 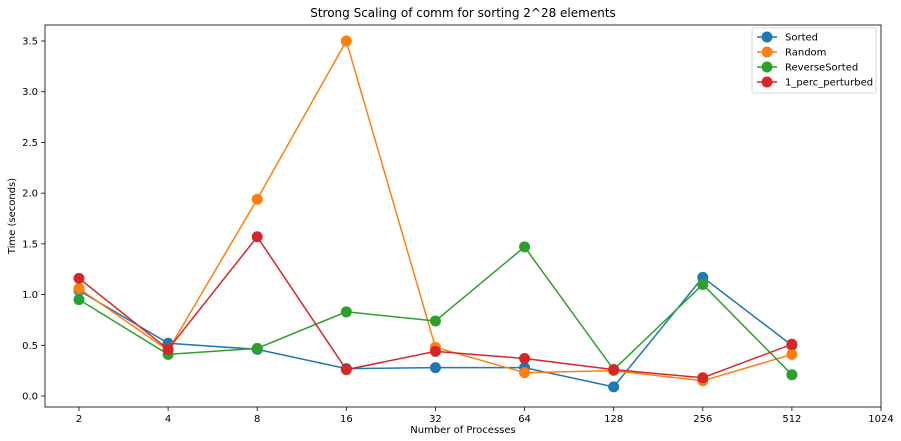 What do you see at coordinates (346, 419) in the screenshot?
I see `x-tick-label: 16` at bounding box center [346, 419].